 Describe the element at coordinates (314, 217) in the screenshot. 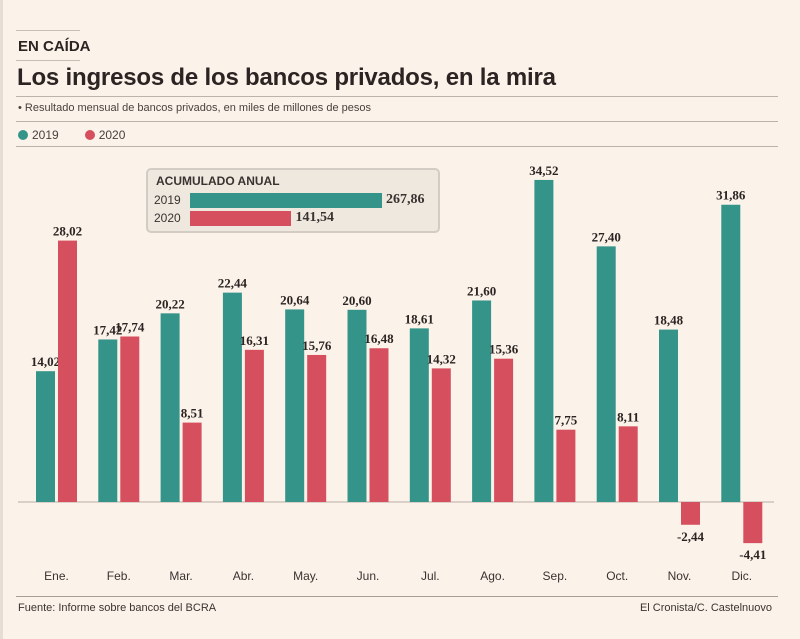

I see `accumulated-value: 141,54` at that location.